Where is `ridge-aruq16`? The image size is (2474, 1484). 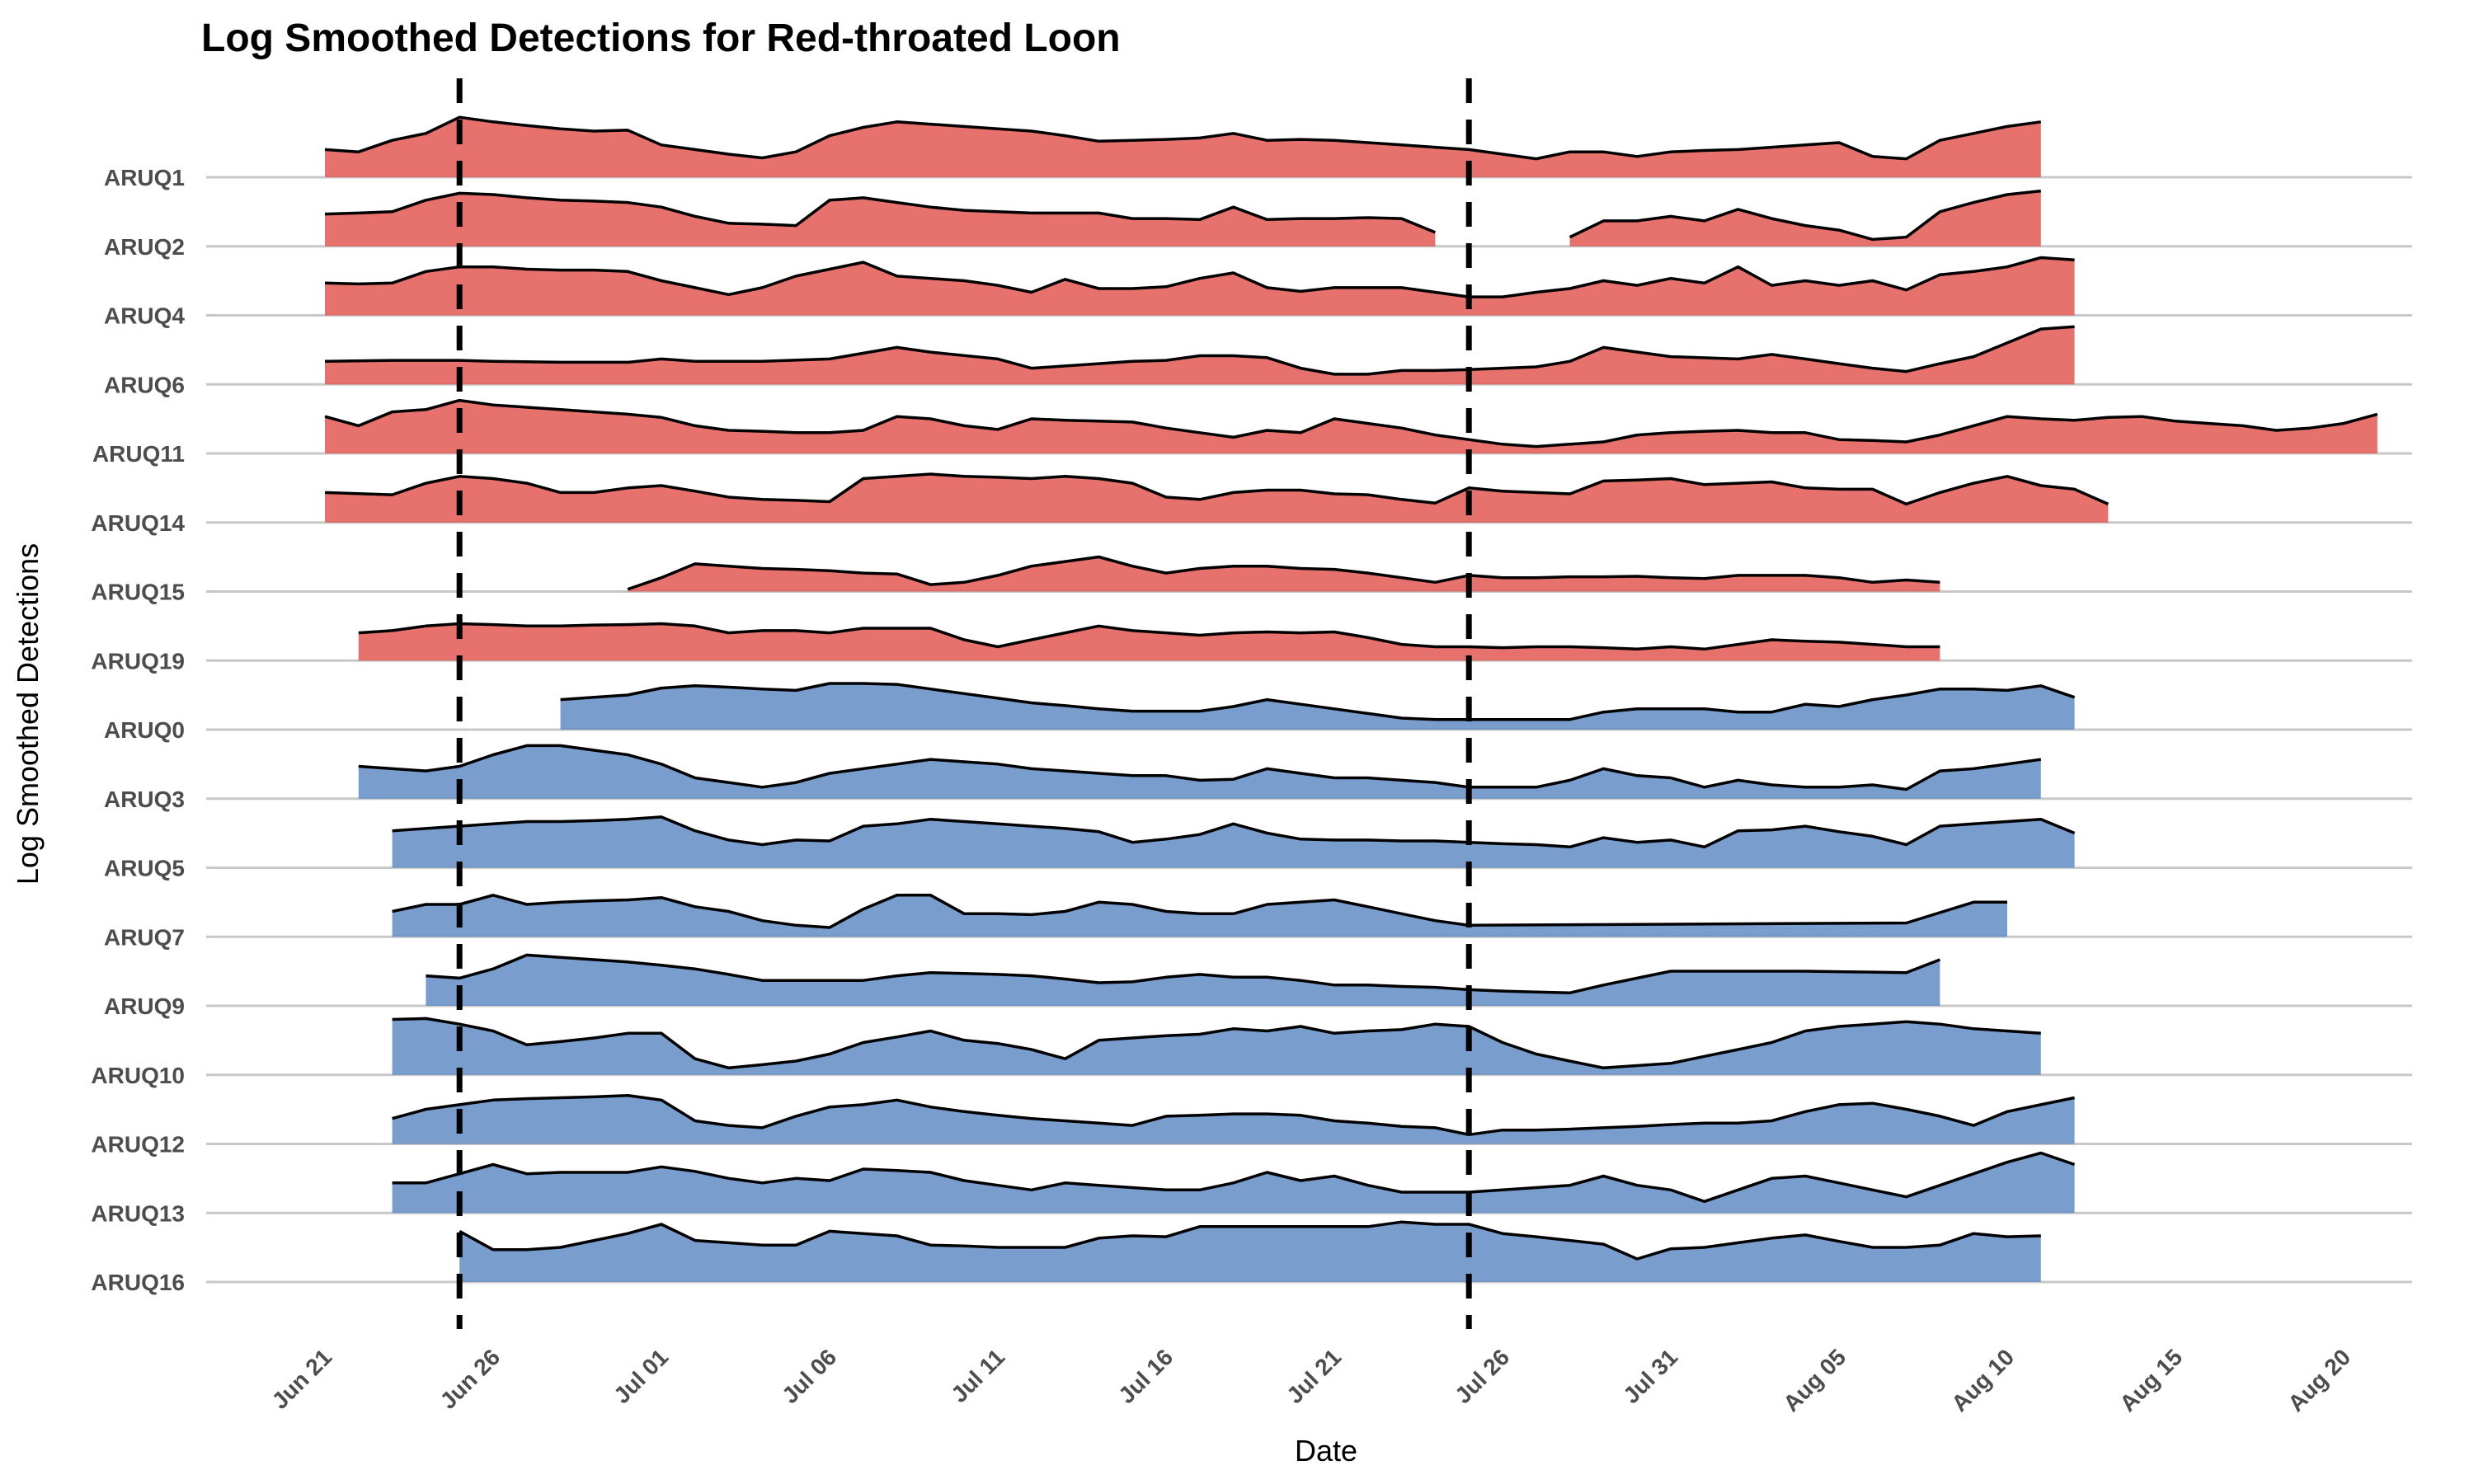 ridge-aruq16 is located at coordinates (1250, 1251).